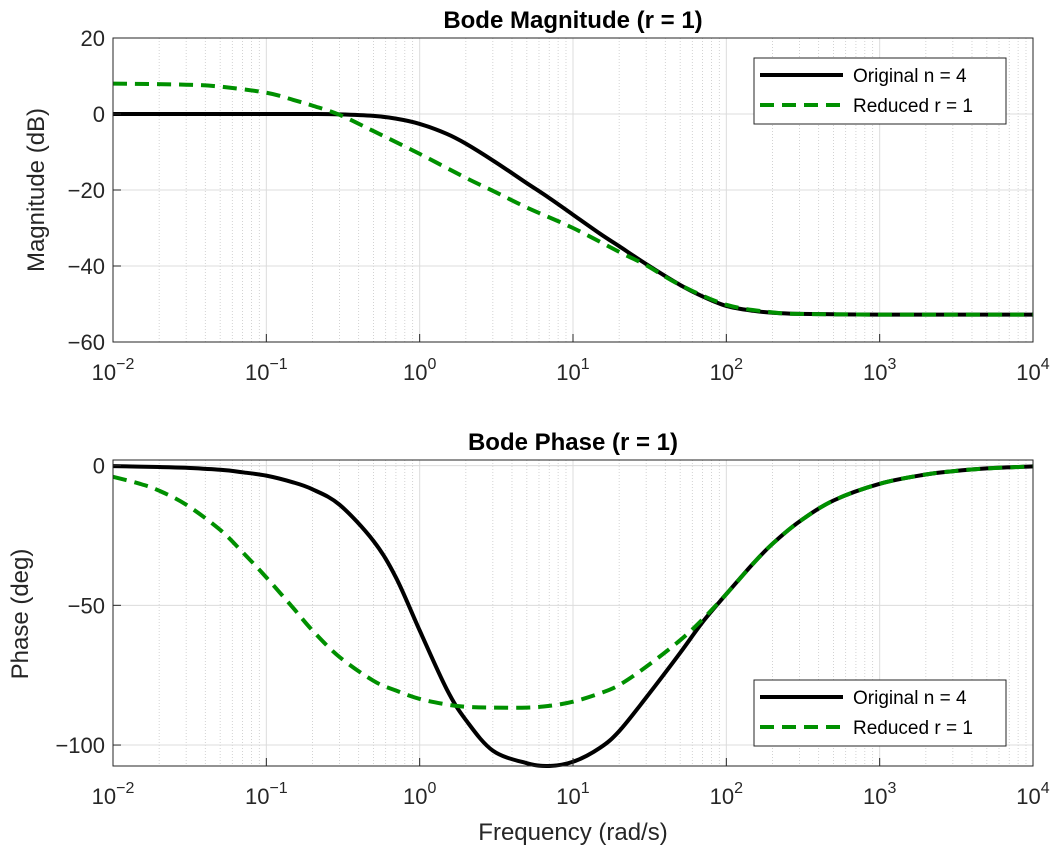 This screenshot has height=857, width=1061. I want to click on magnitude-legend-label-original: Original n = 4, so click(910, 76).